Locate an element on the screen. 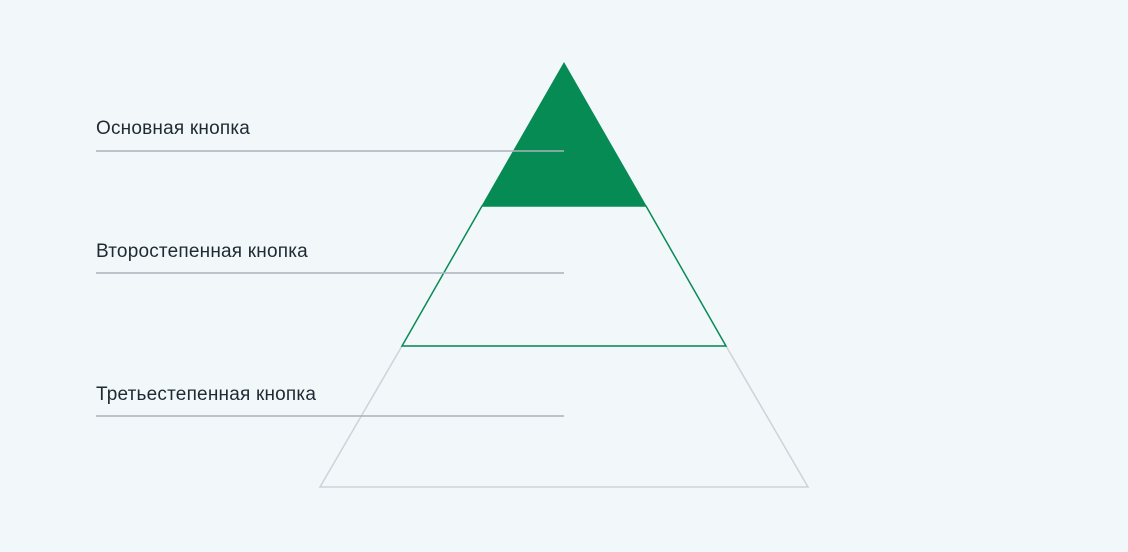  label-primary-button: Основная кнопка is located at coordinates (173, 128).